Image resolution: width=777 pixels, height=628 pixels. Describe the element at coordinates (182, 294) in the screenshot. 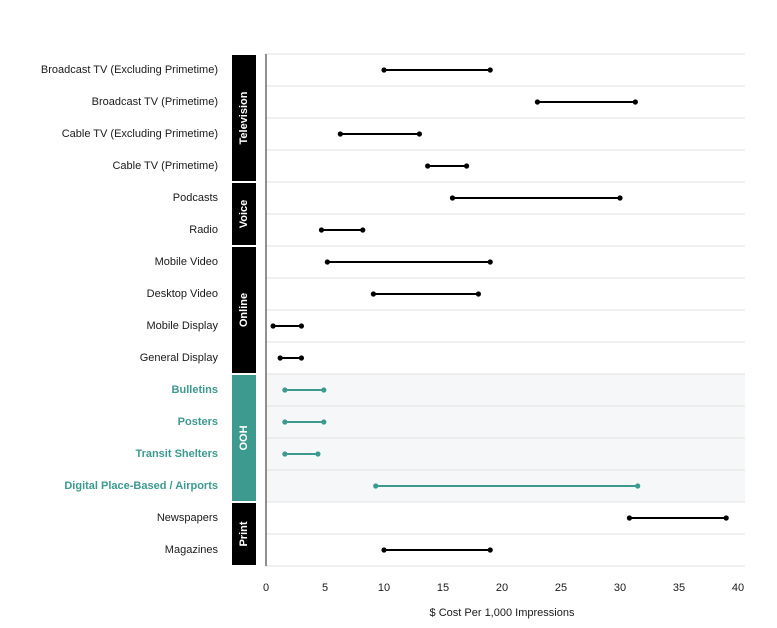

I see `category-label: Desktop Video` at that location.